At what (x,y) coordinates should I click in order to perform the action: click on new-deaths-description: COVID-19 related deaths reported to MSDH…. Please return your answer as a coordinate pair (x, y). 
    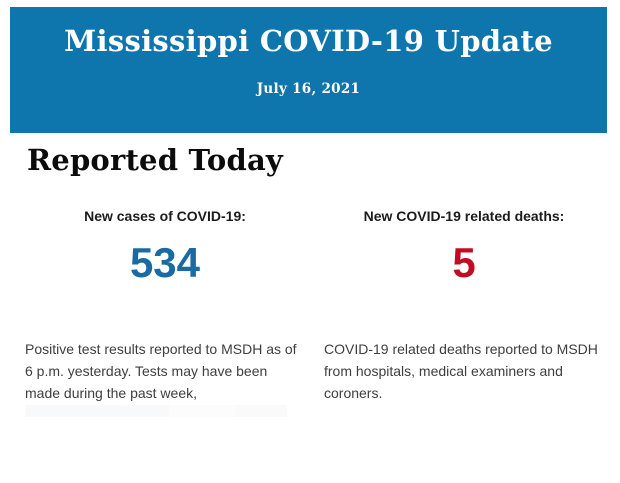
    Looking at the image, I should click on (461, 371).